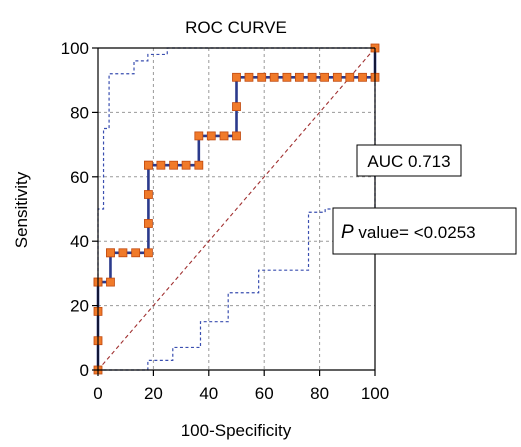  I want to click on auc-annotation-text: AUC 0.713, so click(408, 161).